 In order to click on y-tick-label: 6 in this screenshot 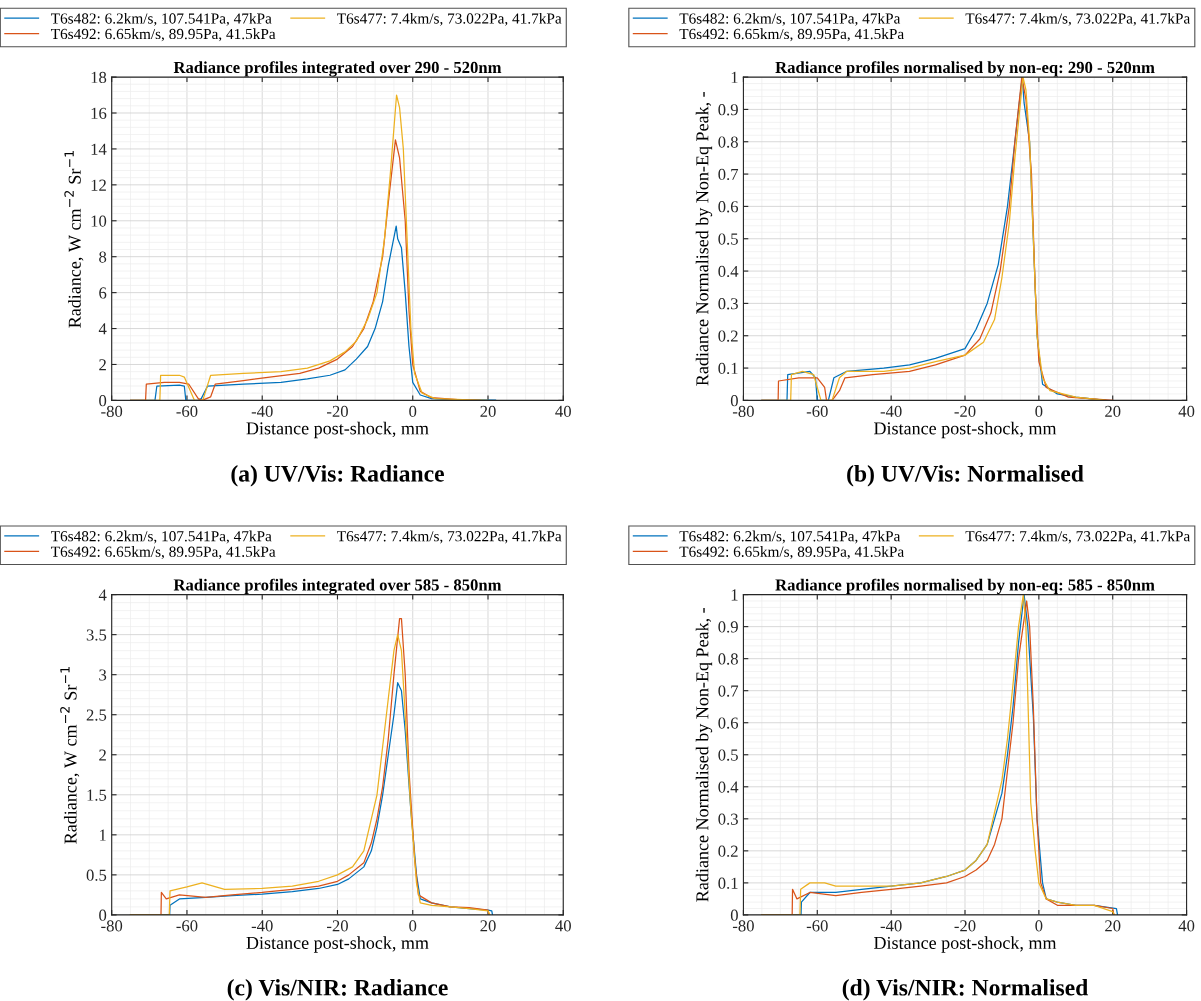, I will do `click(103, 293)`.